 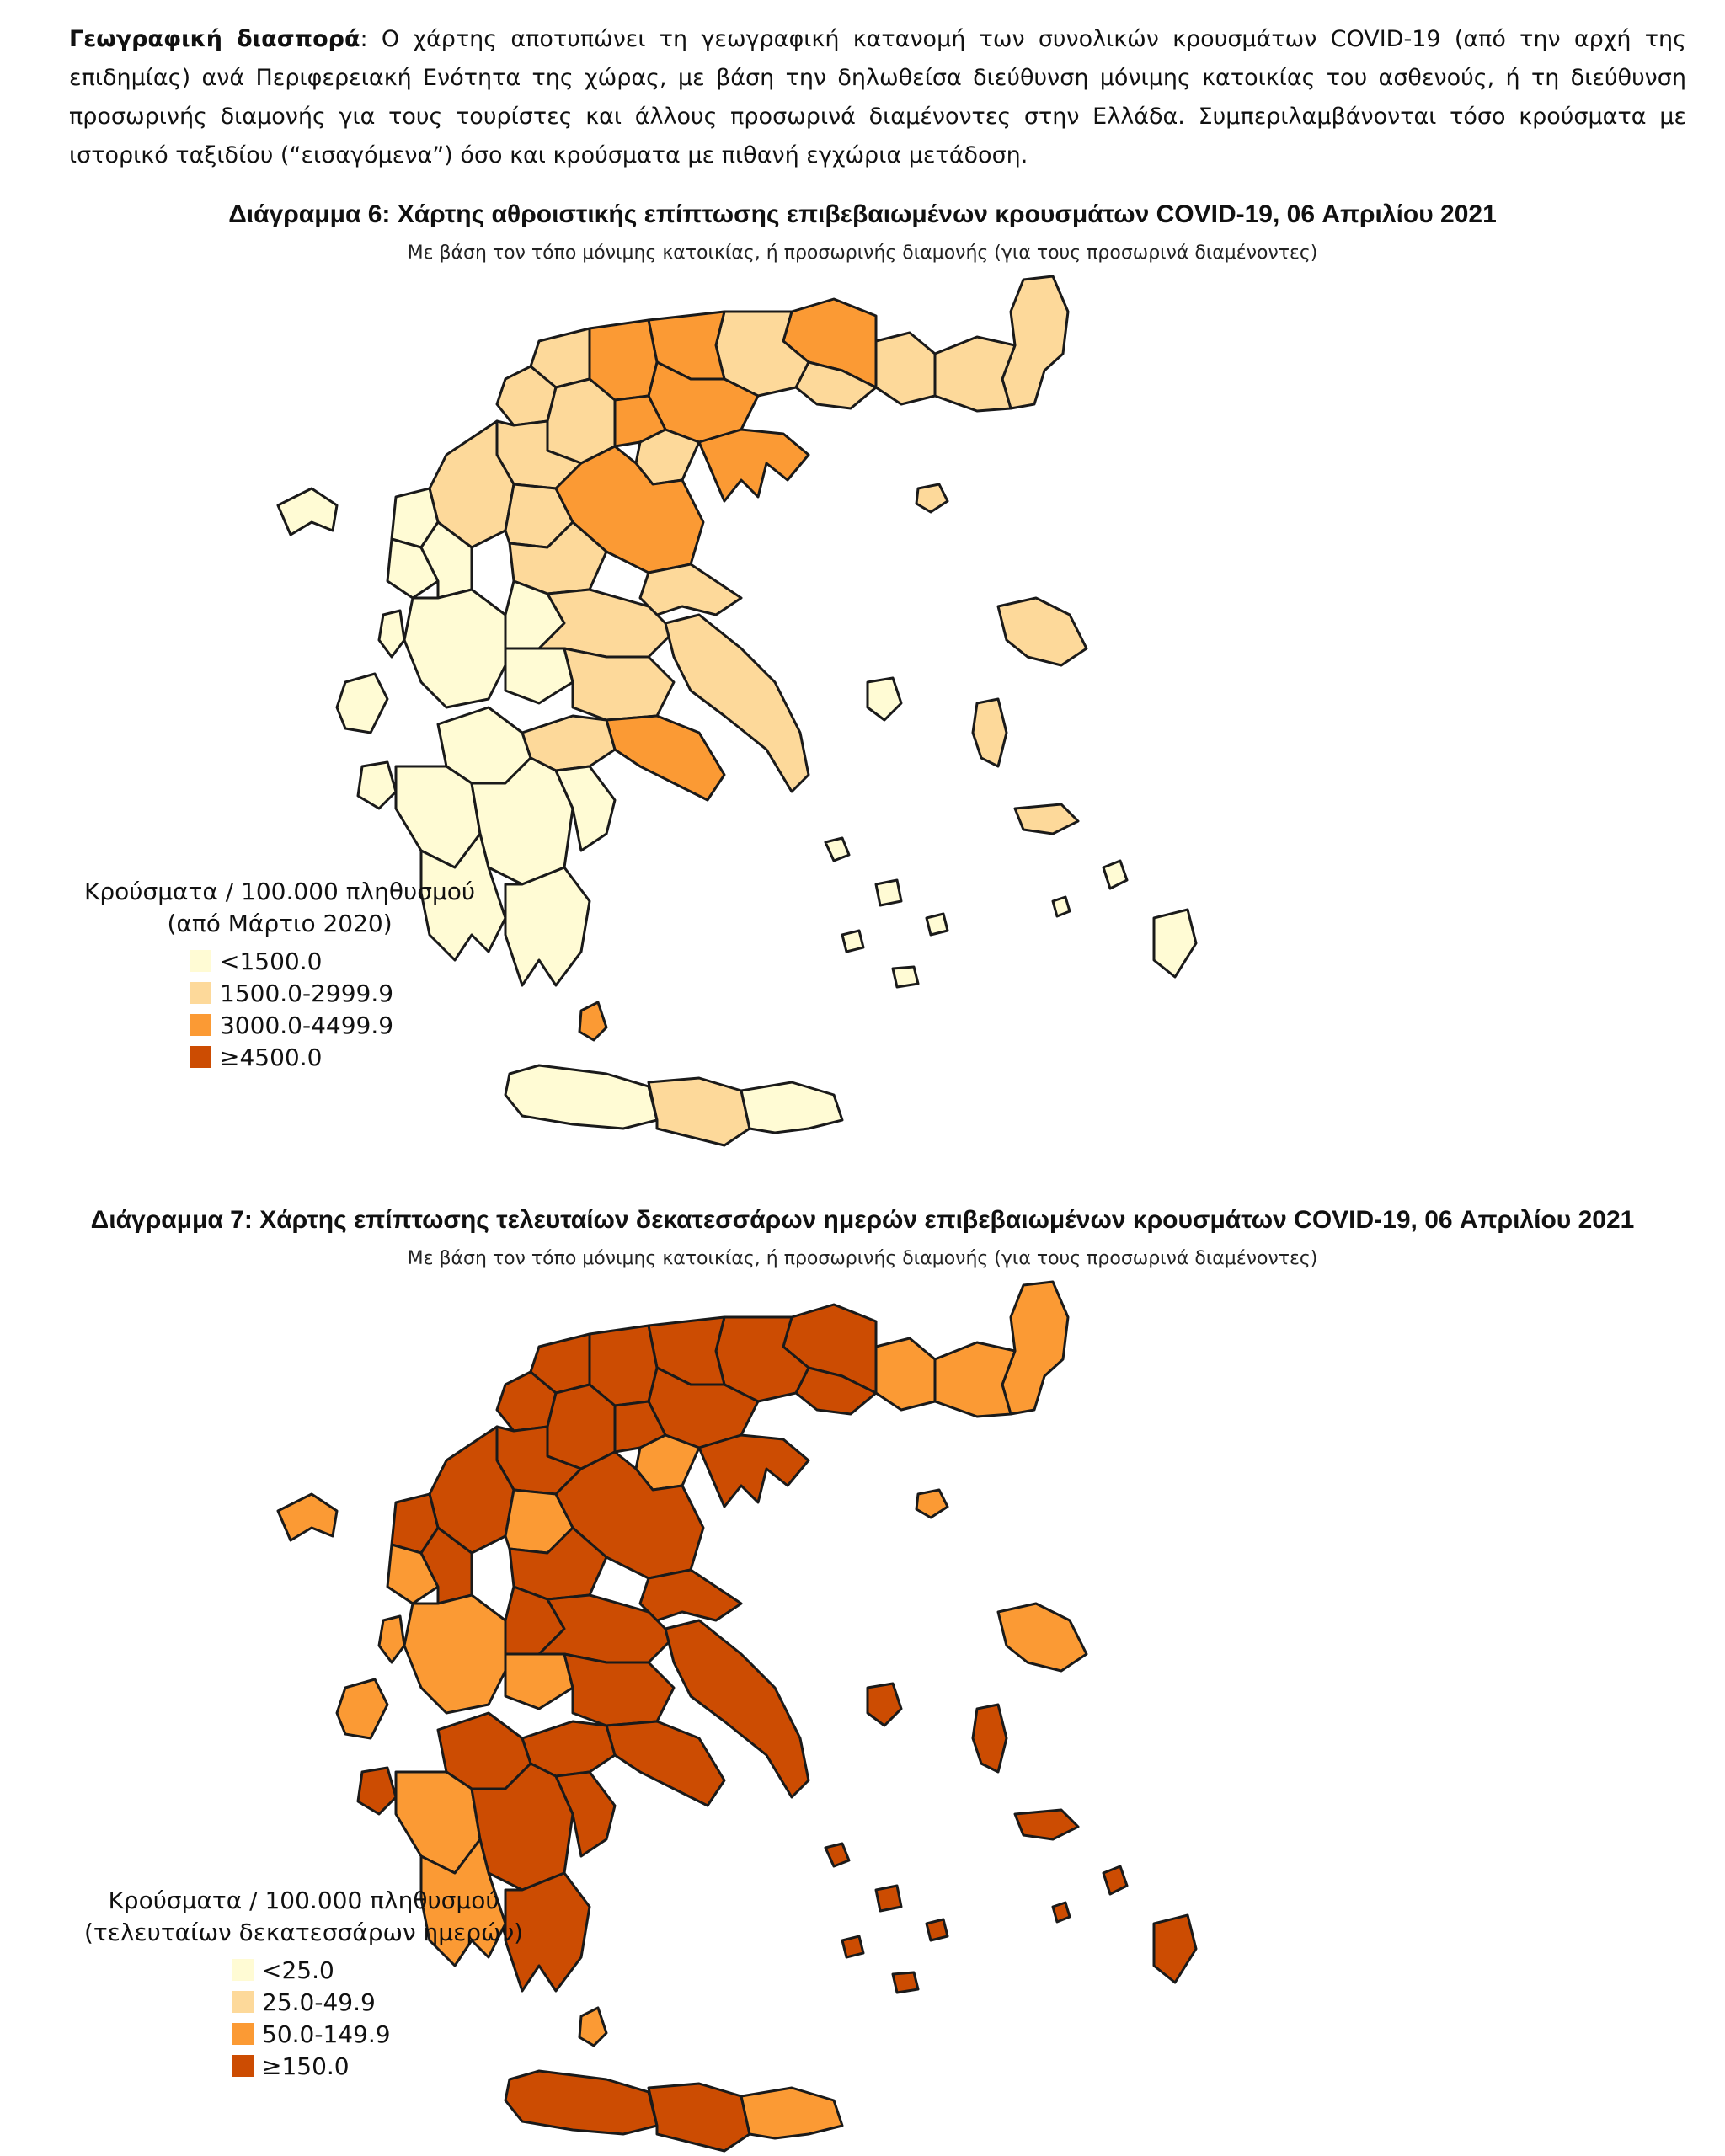 What do you see at coordinates (304, 1932) in the screenshot?
I see `fig7-legend-title-2: (τελευταίων δεκατεσσάρων ημερών)` at bounding box center [304, 1932].